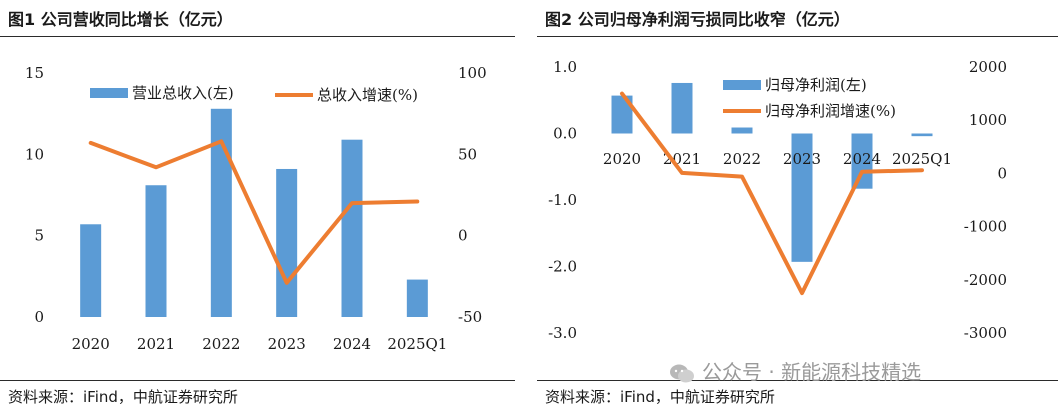 The height and width of the screenshot is (416, 1058). Describe the element at coordinates (39, 236) in the screenshot. I see `y-left-tick-label: 5` at that location.